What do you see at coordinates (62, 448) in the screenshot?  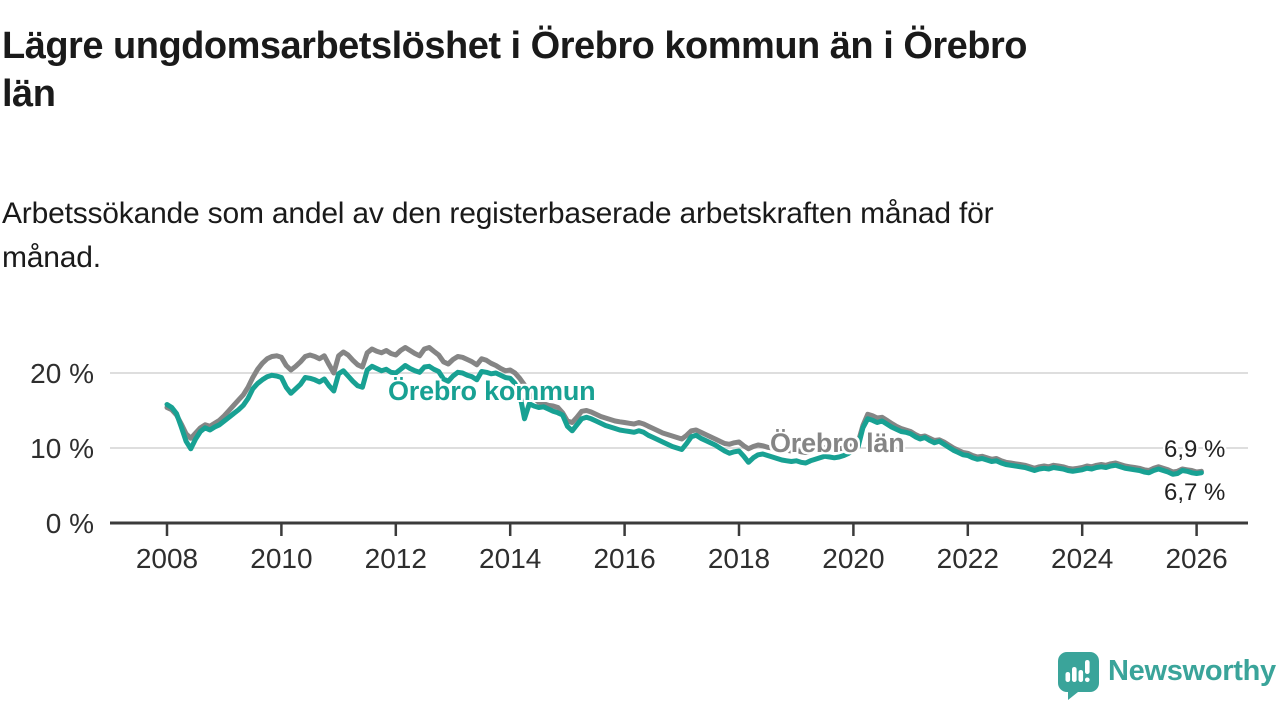 I see `y-tick-label: 10 %` at bounding box center [62, 448].